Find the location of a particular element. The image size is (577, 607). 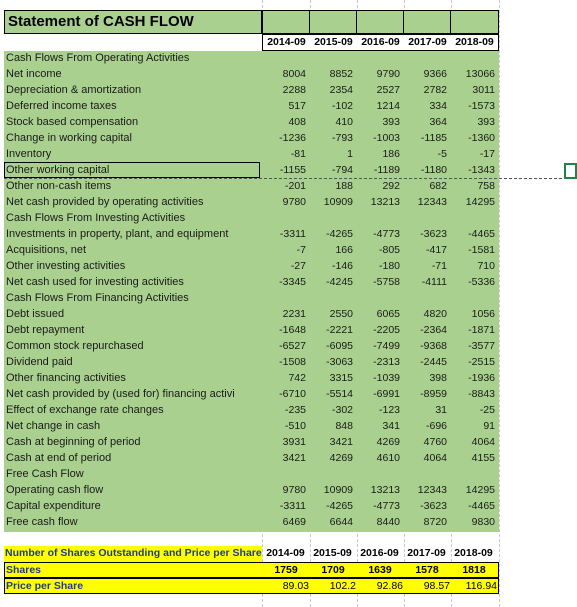

row-label: Free Cash Flow is located at coordinates (45, 474).